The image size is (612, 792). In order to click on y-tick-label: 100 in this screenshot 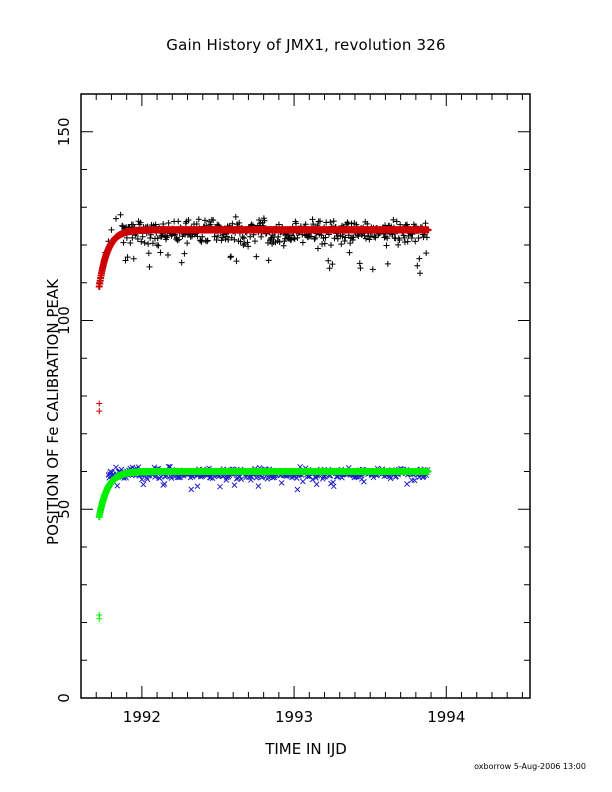, I will do `click(64, 320)`.